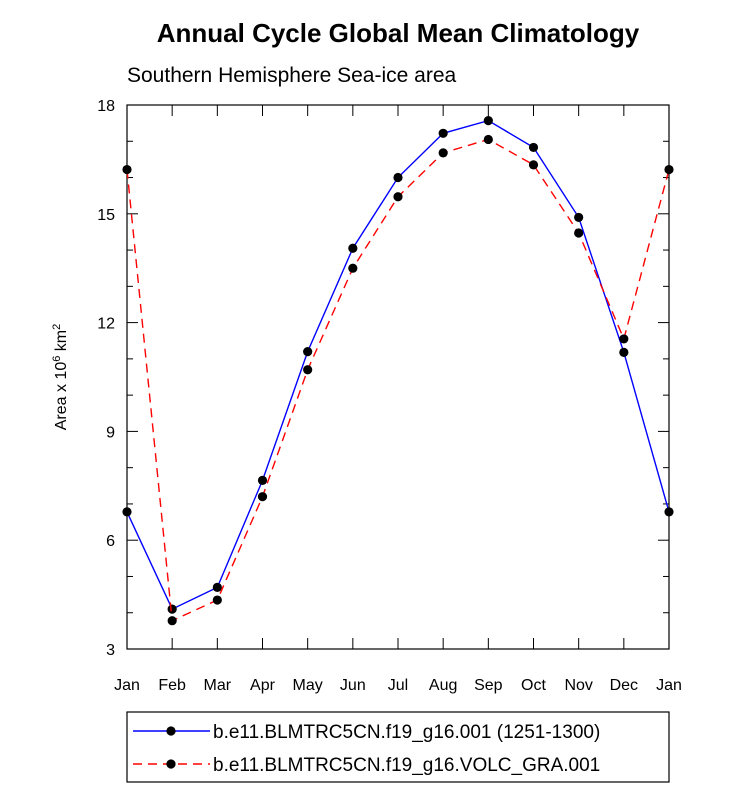 The width and height of the screenshot is (733, 806). Describe the element at coordinates (110, 432) in the screenshot. I see `y-tick-label: 9` at that location.